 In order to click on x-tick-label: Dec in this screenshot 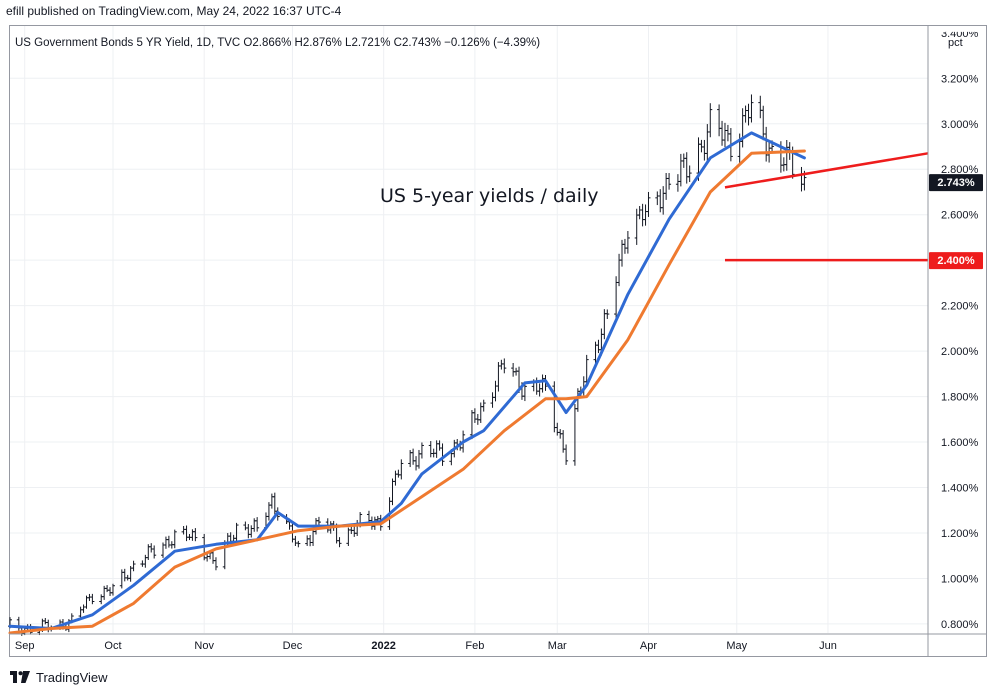, I will do `click(293, 646)`.